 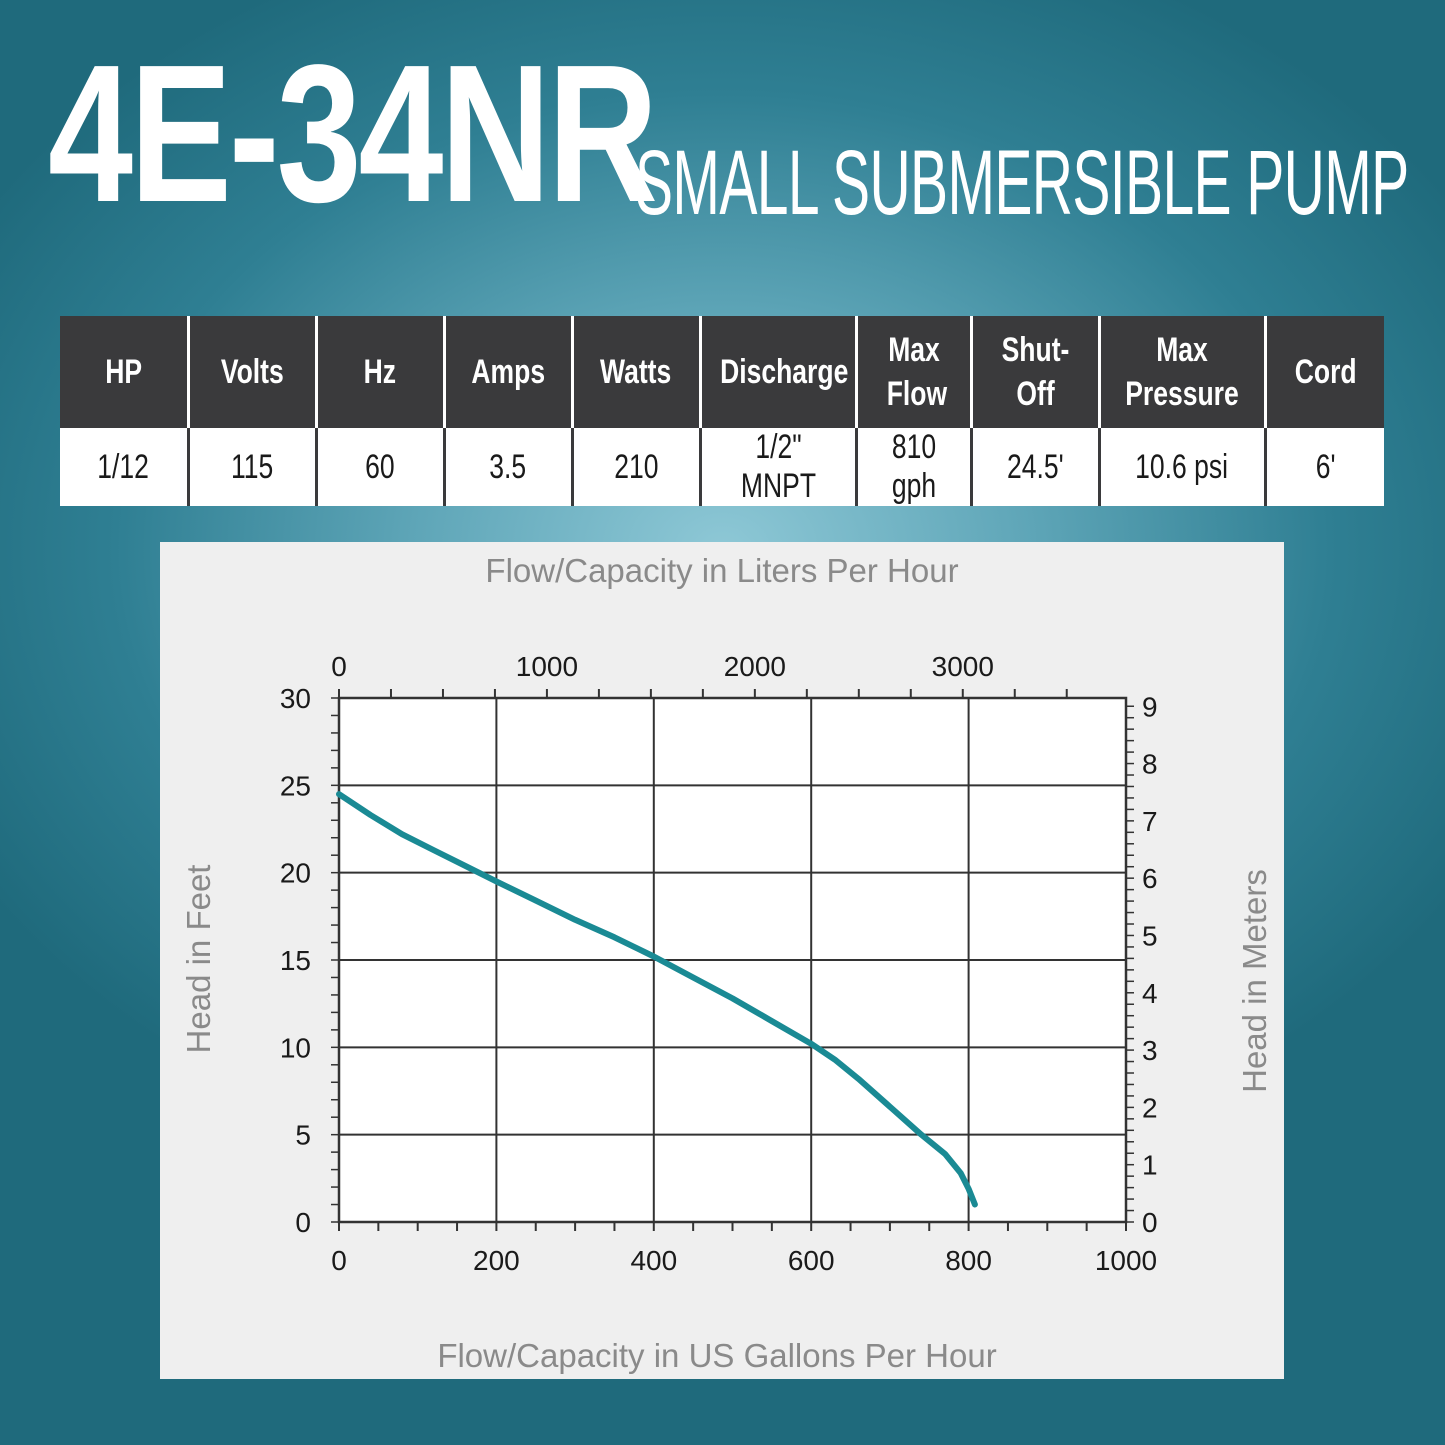 I want to click on y-tick-label: 10, so click(x=295, y=1047).